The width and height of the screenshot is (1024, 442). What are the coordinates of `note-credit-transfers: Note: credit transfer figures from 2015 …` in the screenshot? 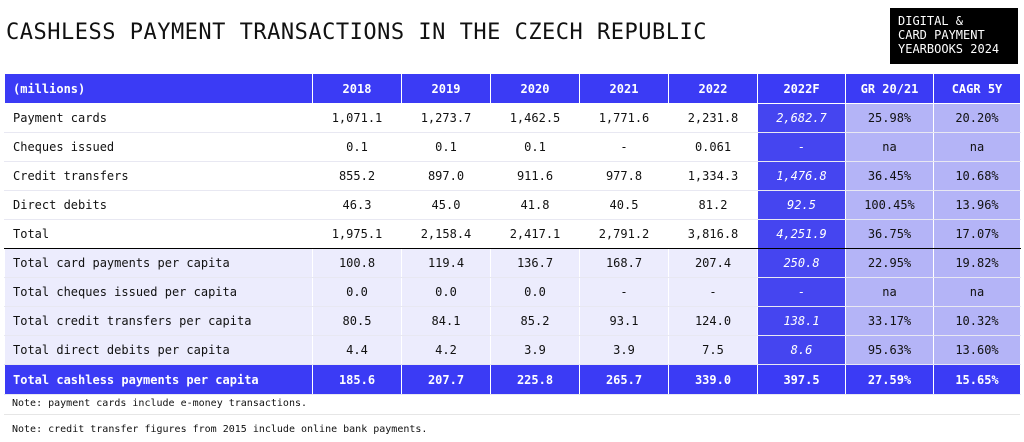 It's located at (220, 429).